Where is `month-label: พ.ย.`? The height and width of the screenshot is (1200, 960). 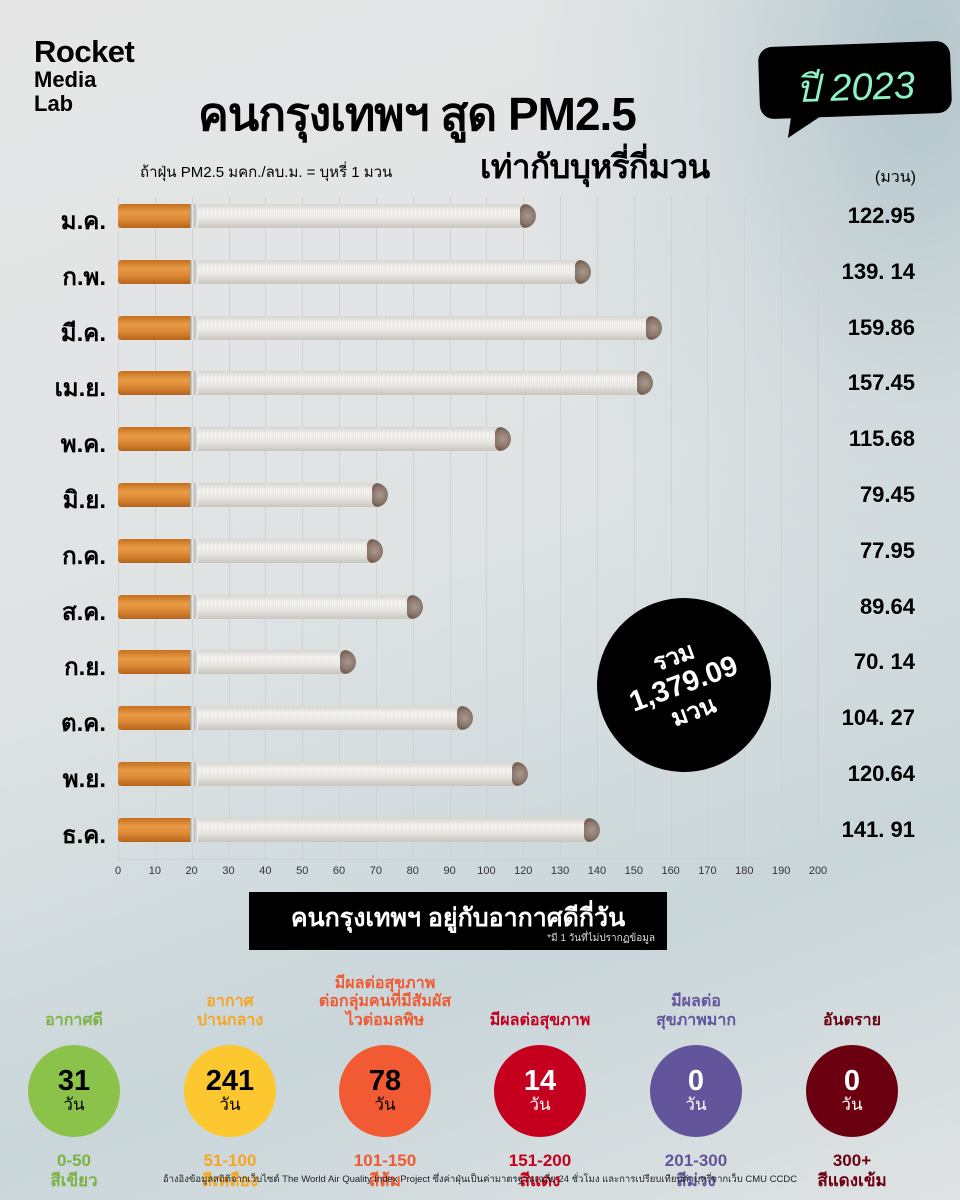 month-label: พ.ย. is located at coordinates (84, 779).